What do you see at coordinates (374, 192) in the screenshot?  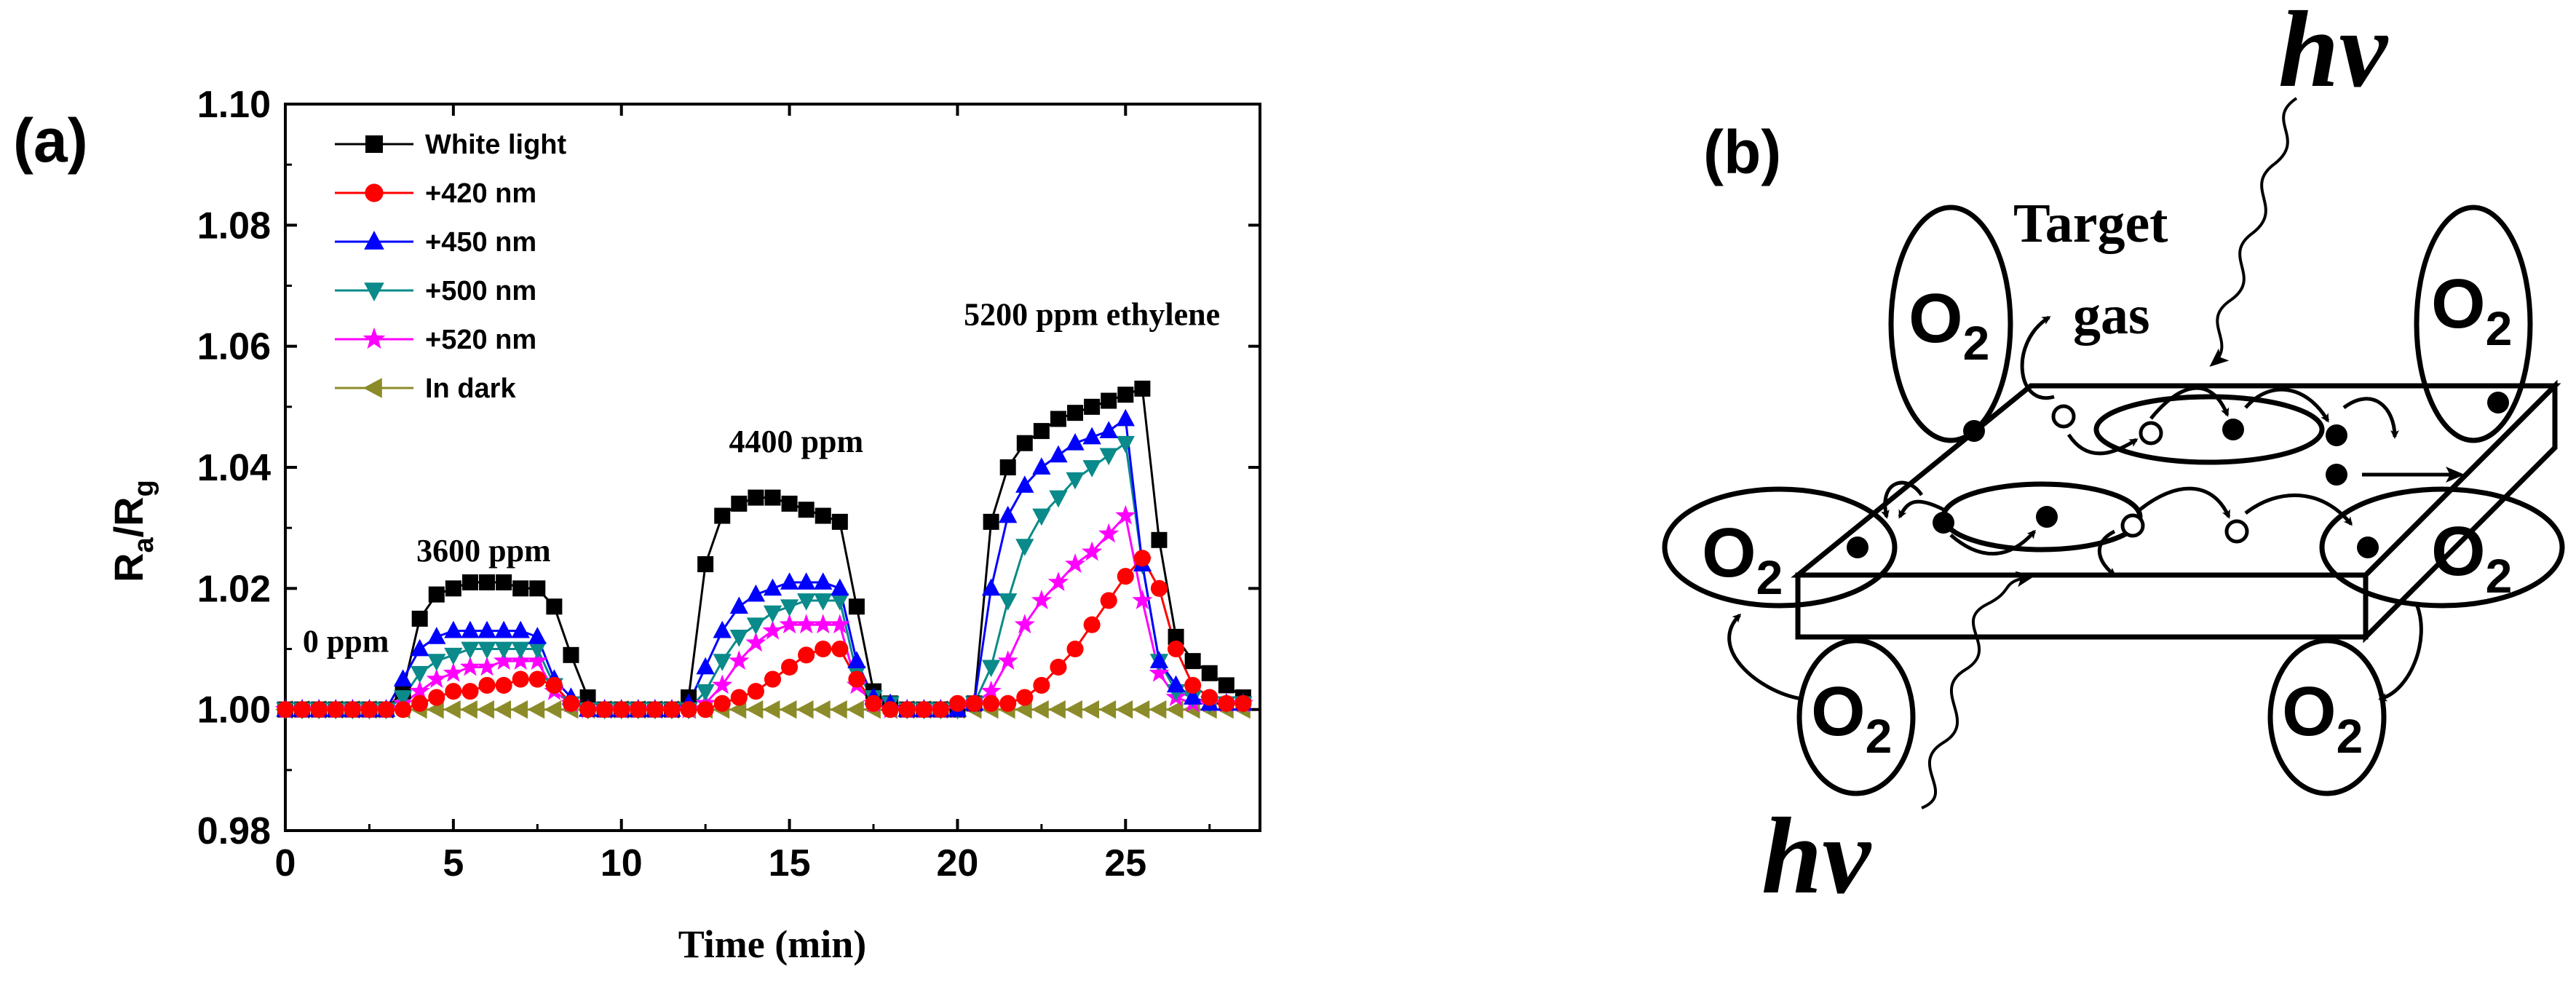 I see `legend-marker` at bounding box center [374, 192].